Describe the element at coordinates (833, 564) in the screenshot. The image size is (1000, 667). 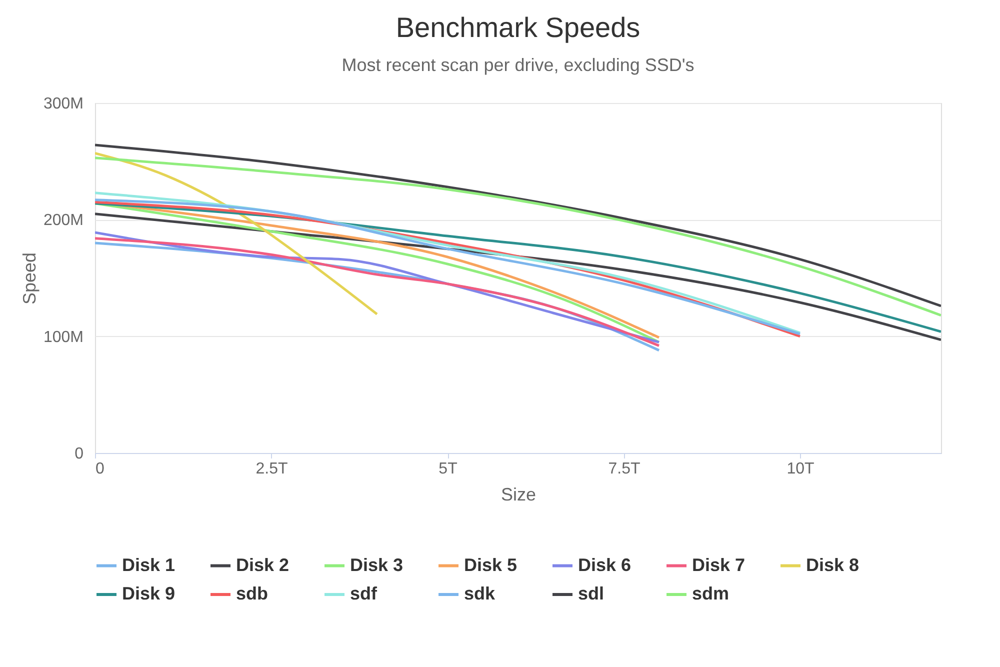
I see `legend-label: Disk 8` at that location.